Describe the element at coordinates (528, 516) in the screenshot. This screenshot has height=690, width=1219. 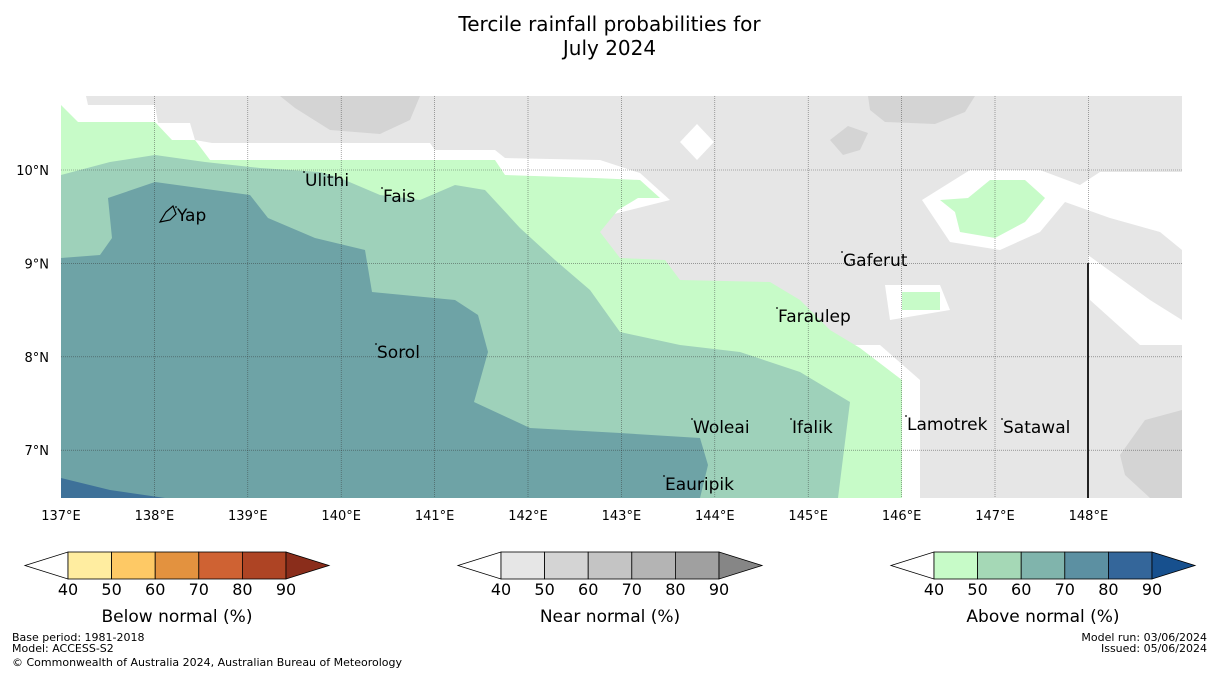
I see `lon-tick-label: 142°E` at that location.